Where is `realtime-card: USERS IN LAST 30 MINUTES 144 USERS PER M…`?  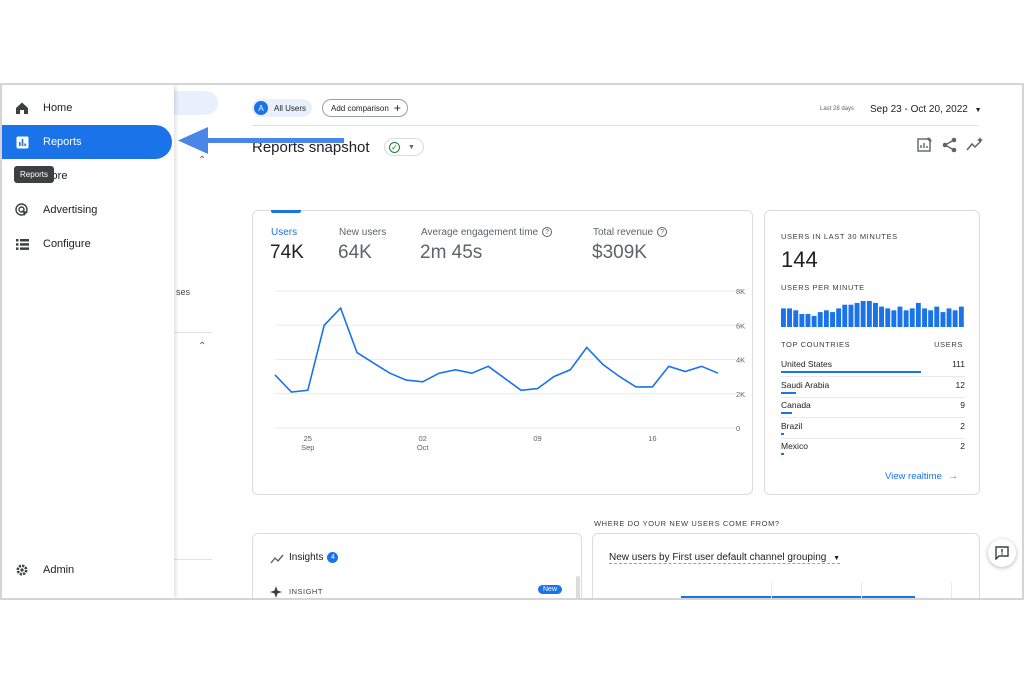 realtime-card: USERS IN LAST 30 MINUTES 144 USERS PER M… is located at coordinates (872, 352).